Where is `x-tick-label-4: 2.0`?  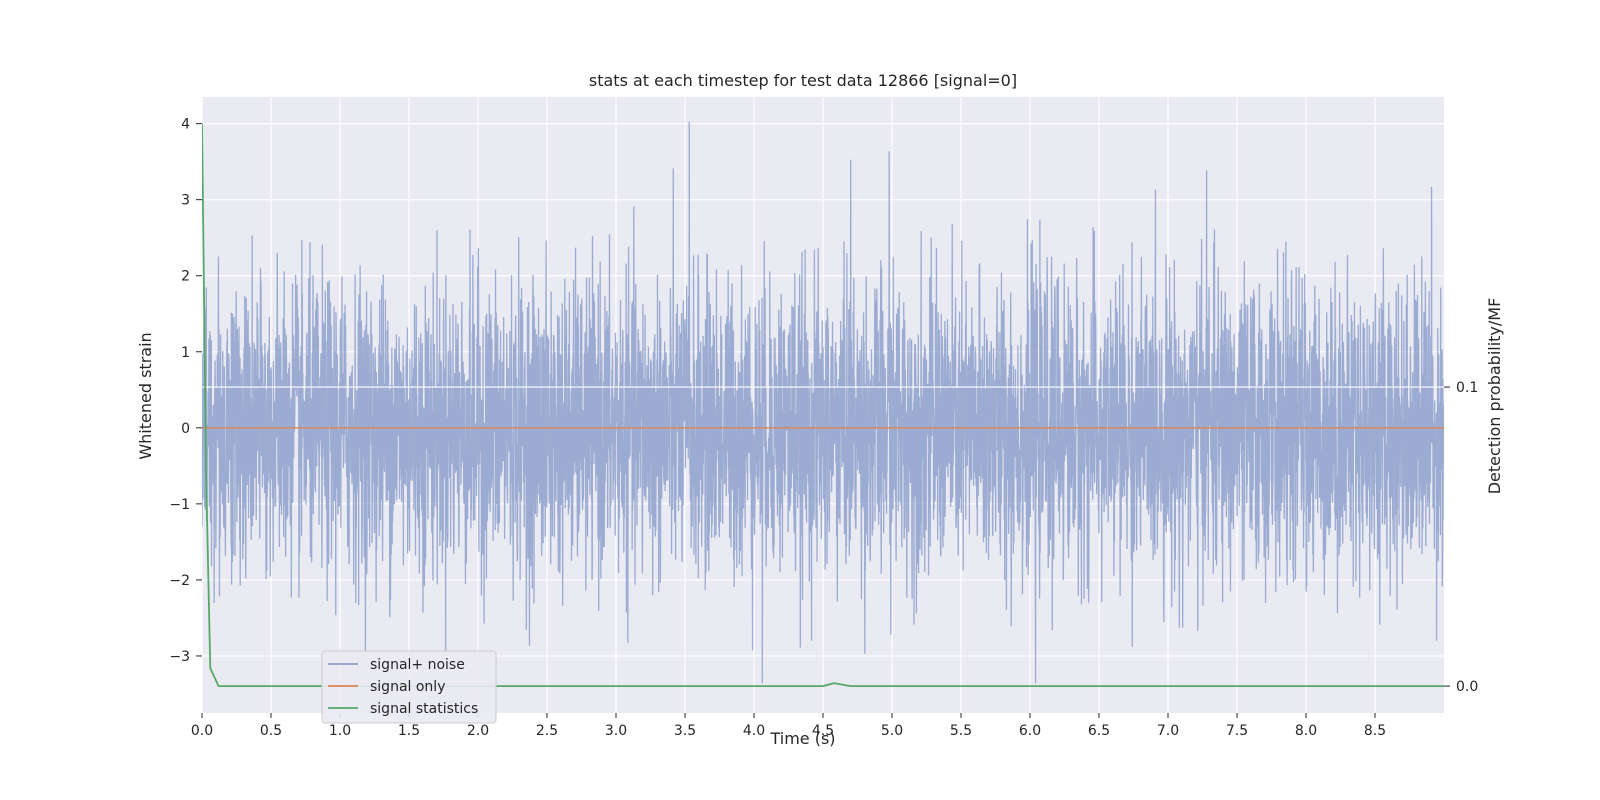
x-tick-label-4: 2.0 is located at coordinates (478, 731).